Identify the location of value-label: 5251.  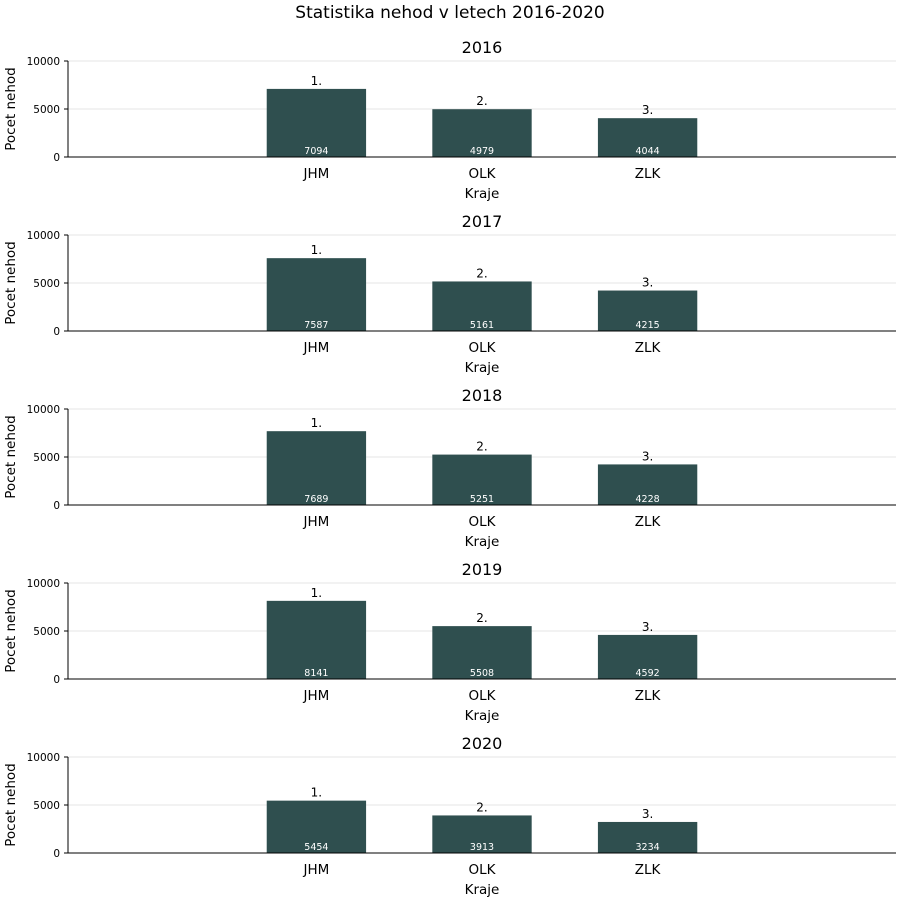
(482, 499).